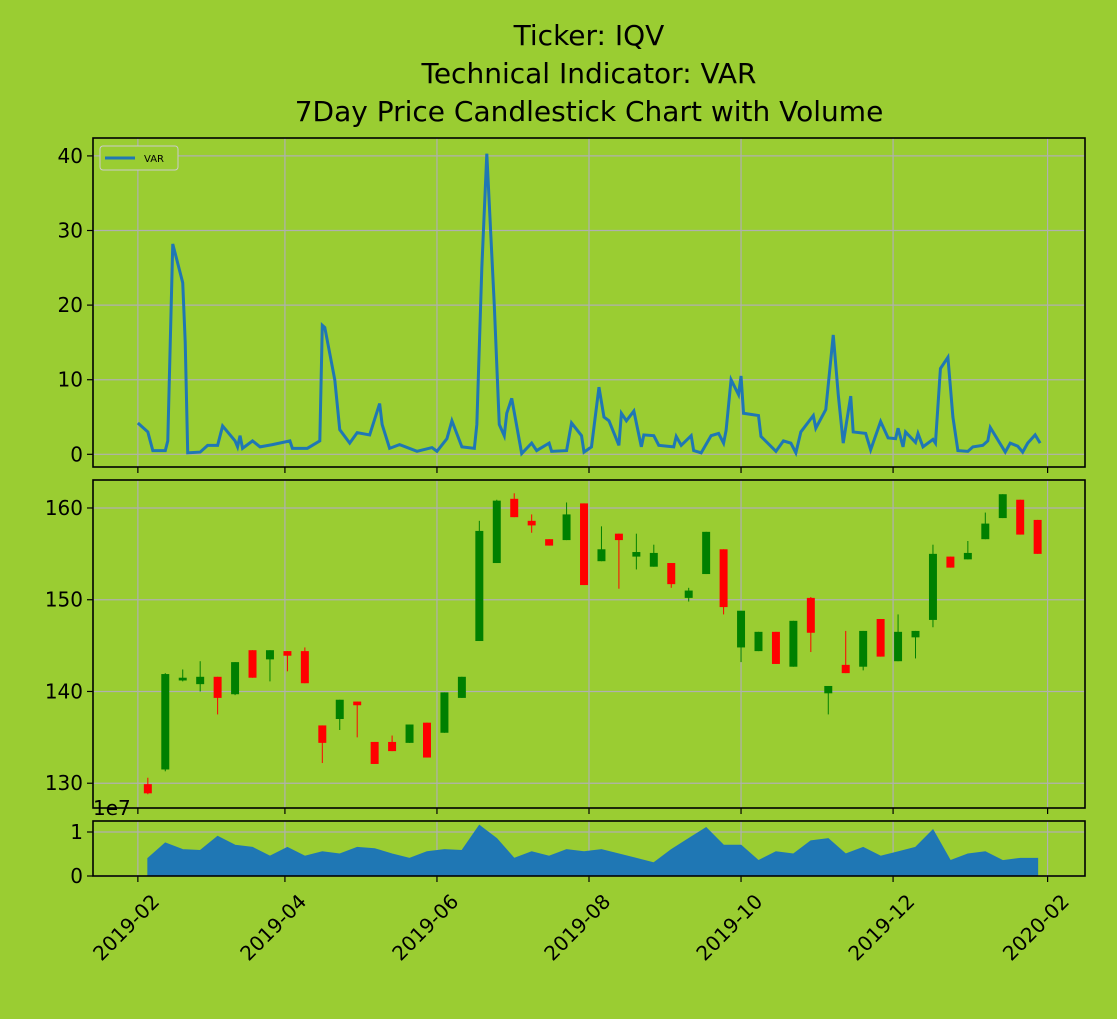 This screenshot has width=1117, height=1019. Describe the element at coordinates (70, 380) in the screenshot. I see `y-tick-label: 10` at that location.